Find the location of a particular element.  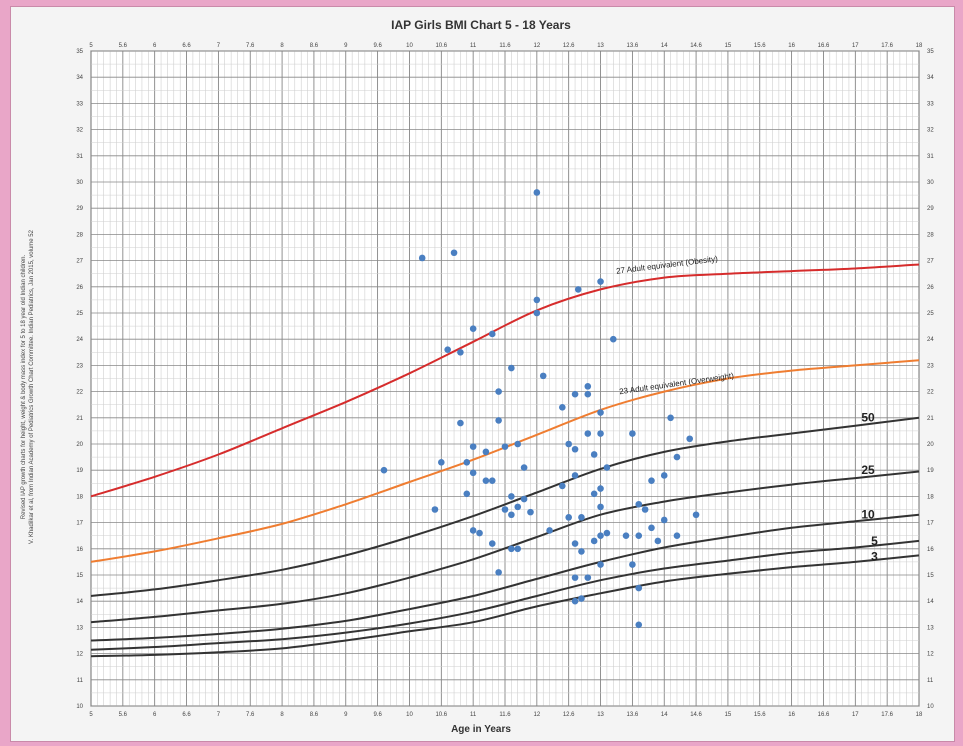

x-tick-label-bottom: 10.6 is located at coordinates (441, 715).